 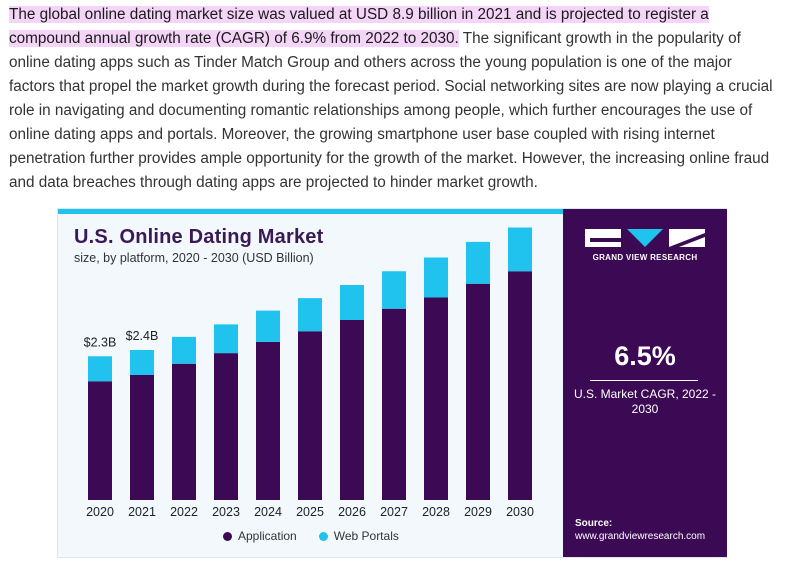 I want to click on legend-swatch-application, so click(x=227, y=536).